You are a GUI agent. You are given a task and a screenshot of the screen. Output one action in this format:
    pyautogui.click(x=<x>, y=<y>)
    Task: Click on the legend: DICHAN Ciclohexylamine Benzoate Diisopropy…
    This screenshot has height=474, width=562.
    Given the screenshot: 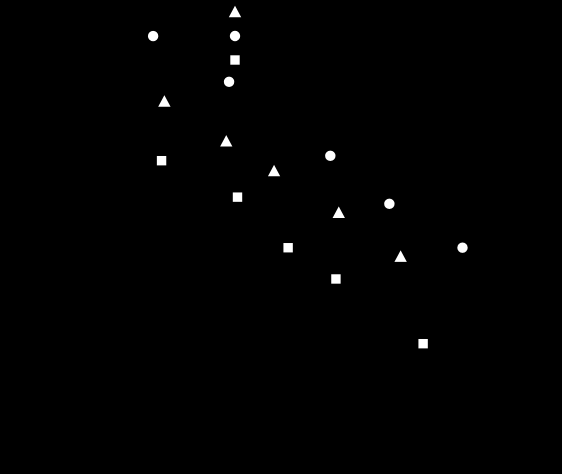 What is the action you would take?
    pyautogui.click(x=336, y=36)
    